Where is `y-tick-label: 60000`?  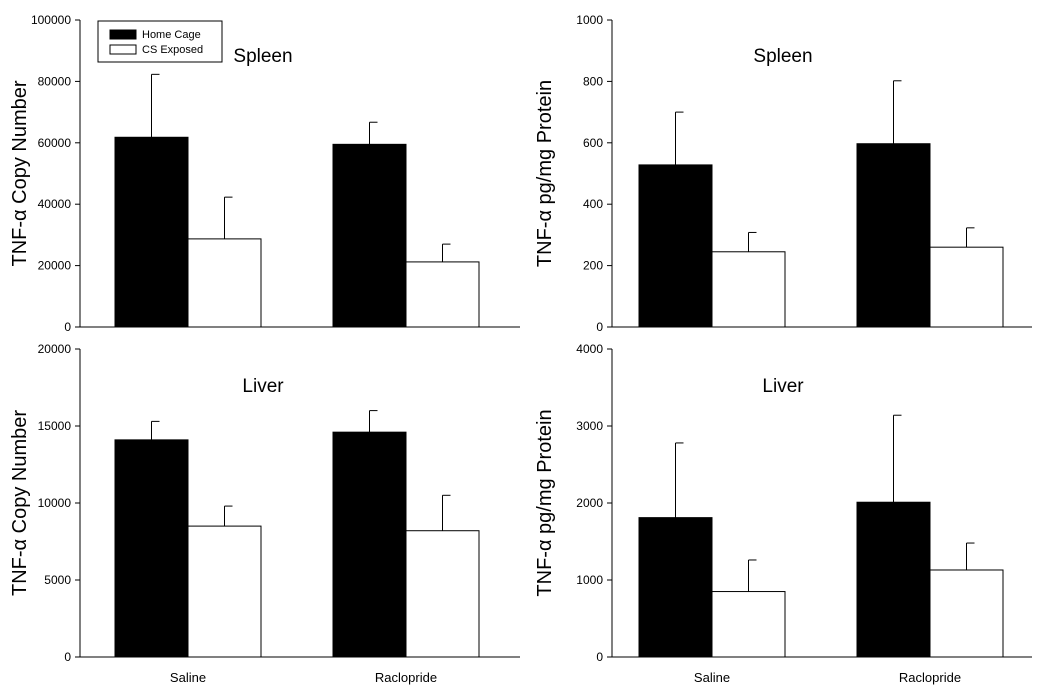 y-tick-label: 60000 is located at coordinates (55, 143).